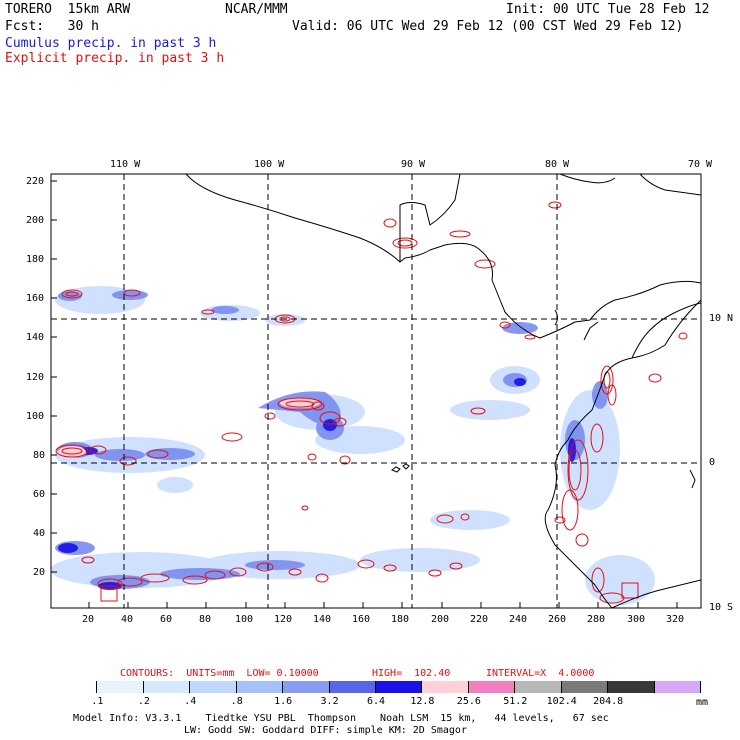 The width and height of the screenshot is (740, 740). What do you see at coordinates (422, 701) in the screenshot?
I see `colorbar-label: 12.8` at bounding box center [422, 701].